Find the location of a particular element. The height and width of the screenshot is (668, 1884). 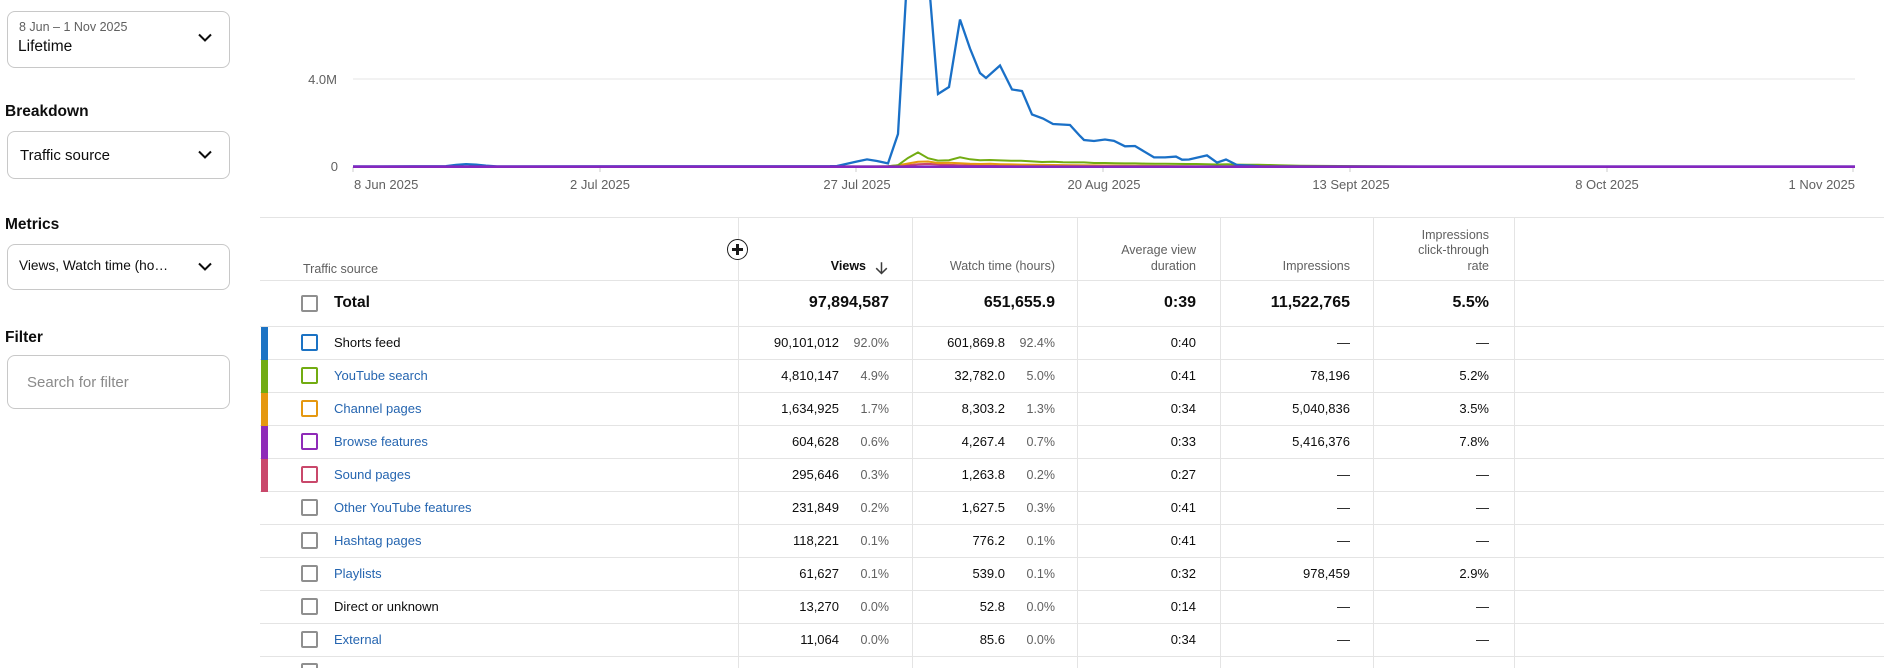

svg-text: 13 Sept 2025 is located at coordinates (1350, 184).